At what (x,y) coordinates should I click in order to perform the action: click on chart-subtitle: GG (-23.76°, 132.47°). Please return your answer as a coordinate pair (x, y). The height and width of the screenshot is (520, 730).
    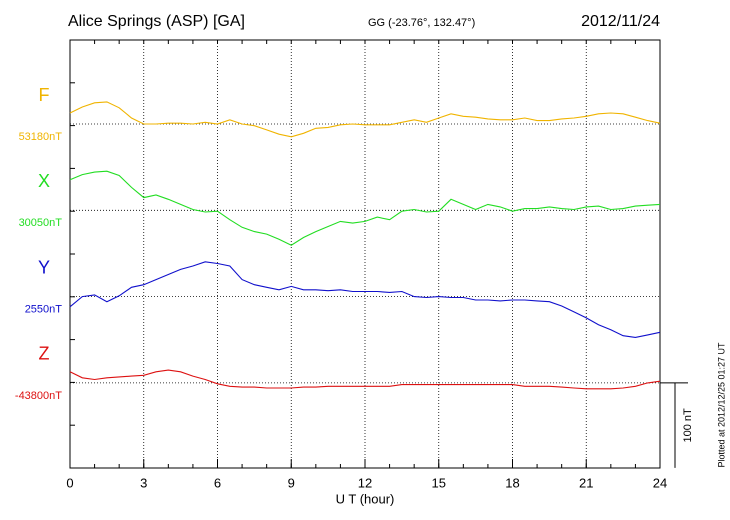
    Looking at the image, I should click on (421, 23).